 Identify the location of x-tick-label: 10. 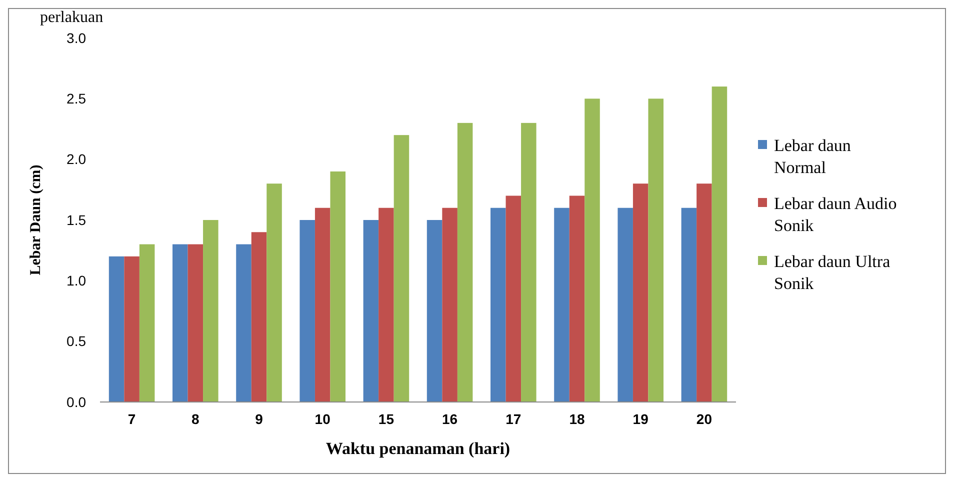
(322, 419).